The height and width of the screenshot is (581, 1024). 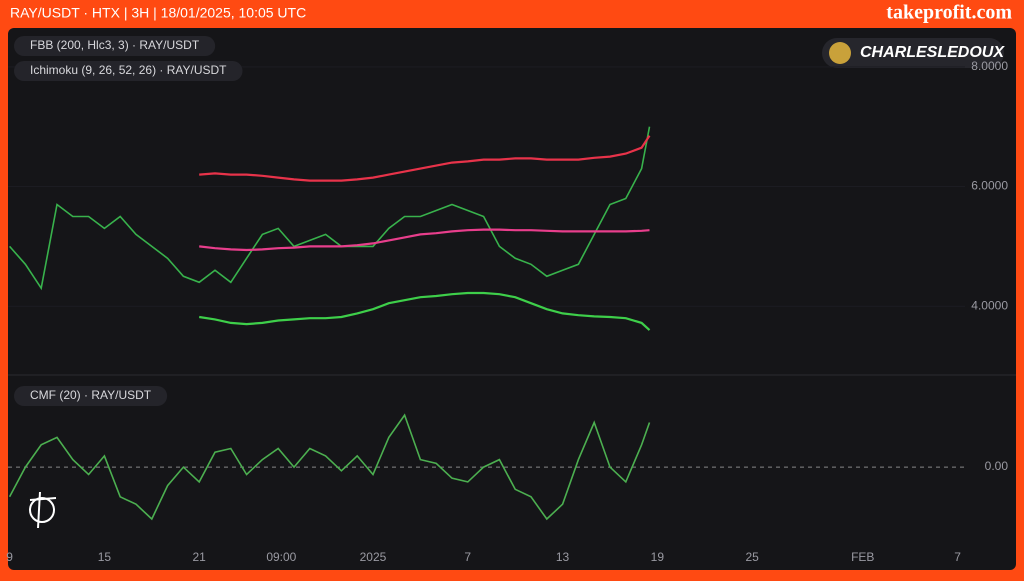 I want to click on y-tick-label: 6.0000, so click(x=989, y=186).